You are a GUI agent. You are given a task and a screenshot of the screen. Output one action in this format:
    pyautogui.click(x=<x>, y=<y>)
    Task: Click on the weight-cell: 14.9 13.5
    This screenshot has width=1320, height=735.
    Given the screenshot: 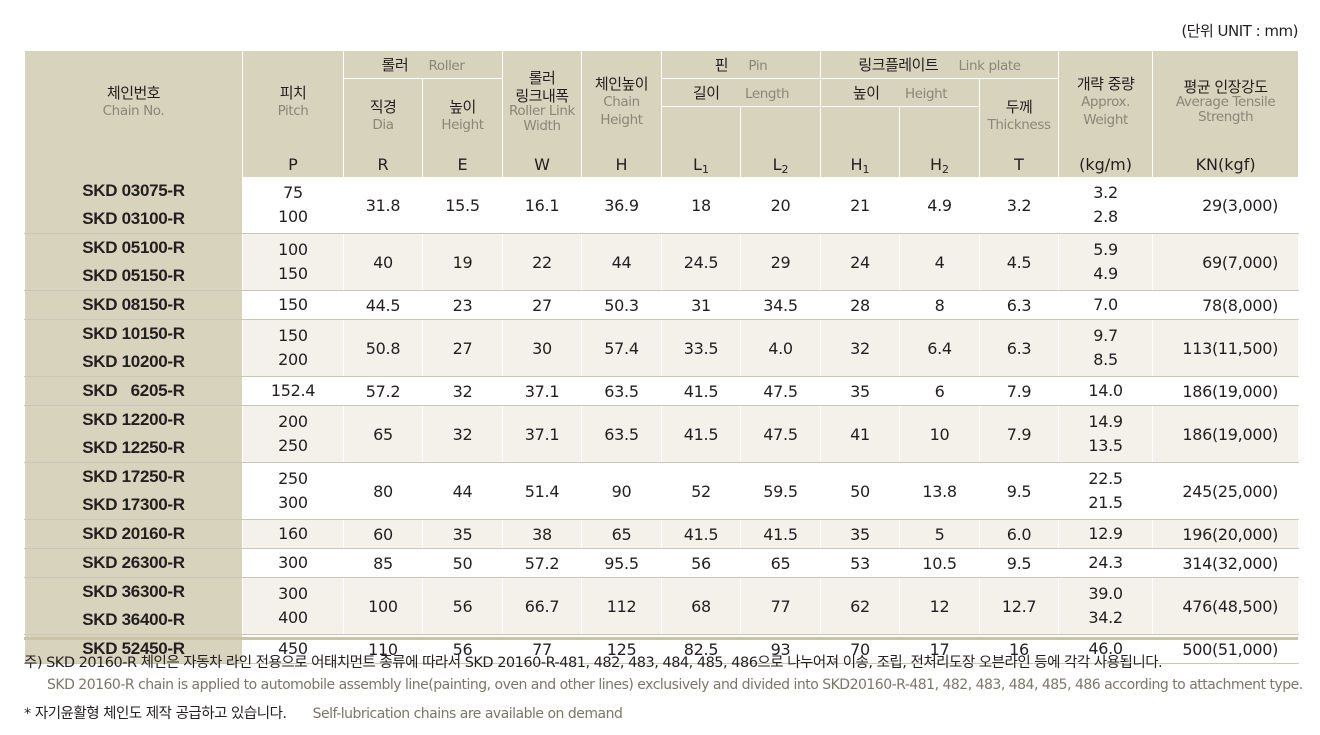 What is the action you would take?
    pyautogui.click(x=1106, y=434)
    